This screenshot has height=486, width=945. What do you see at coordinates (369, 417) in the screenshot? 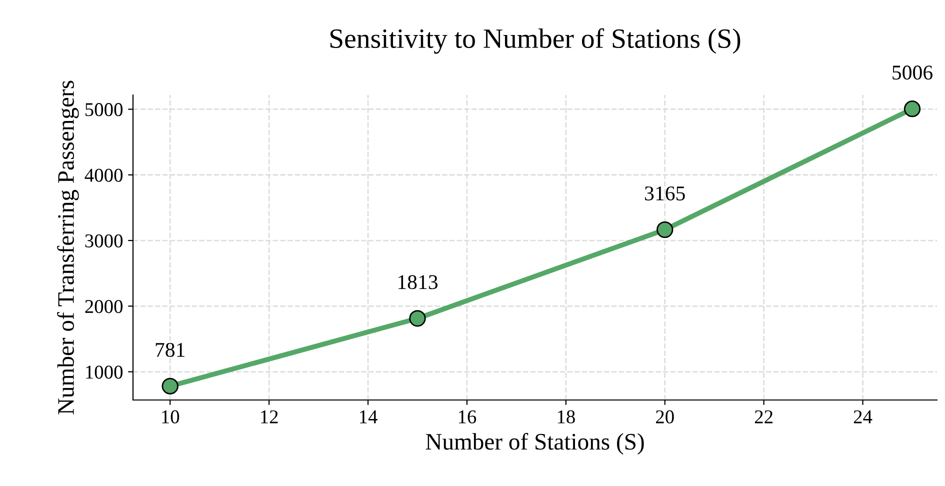
I see `x-tick-label: 14` at bounding box center [369, 417].